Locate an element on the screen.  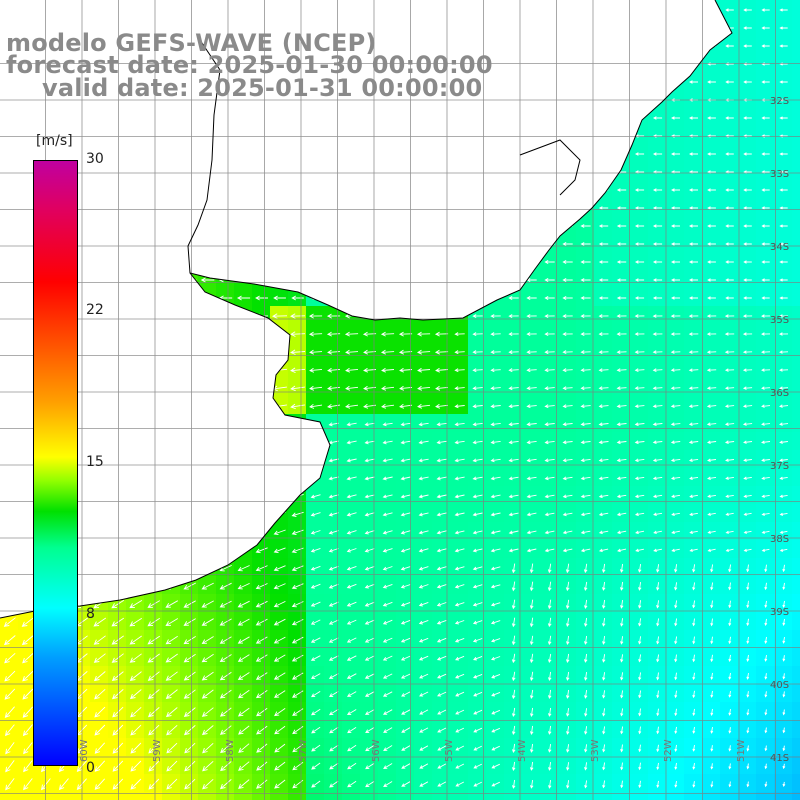
longitude-label: 56W is located at coordinates (376, 750).